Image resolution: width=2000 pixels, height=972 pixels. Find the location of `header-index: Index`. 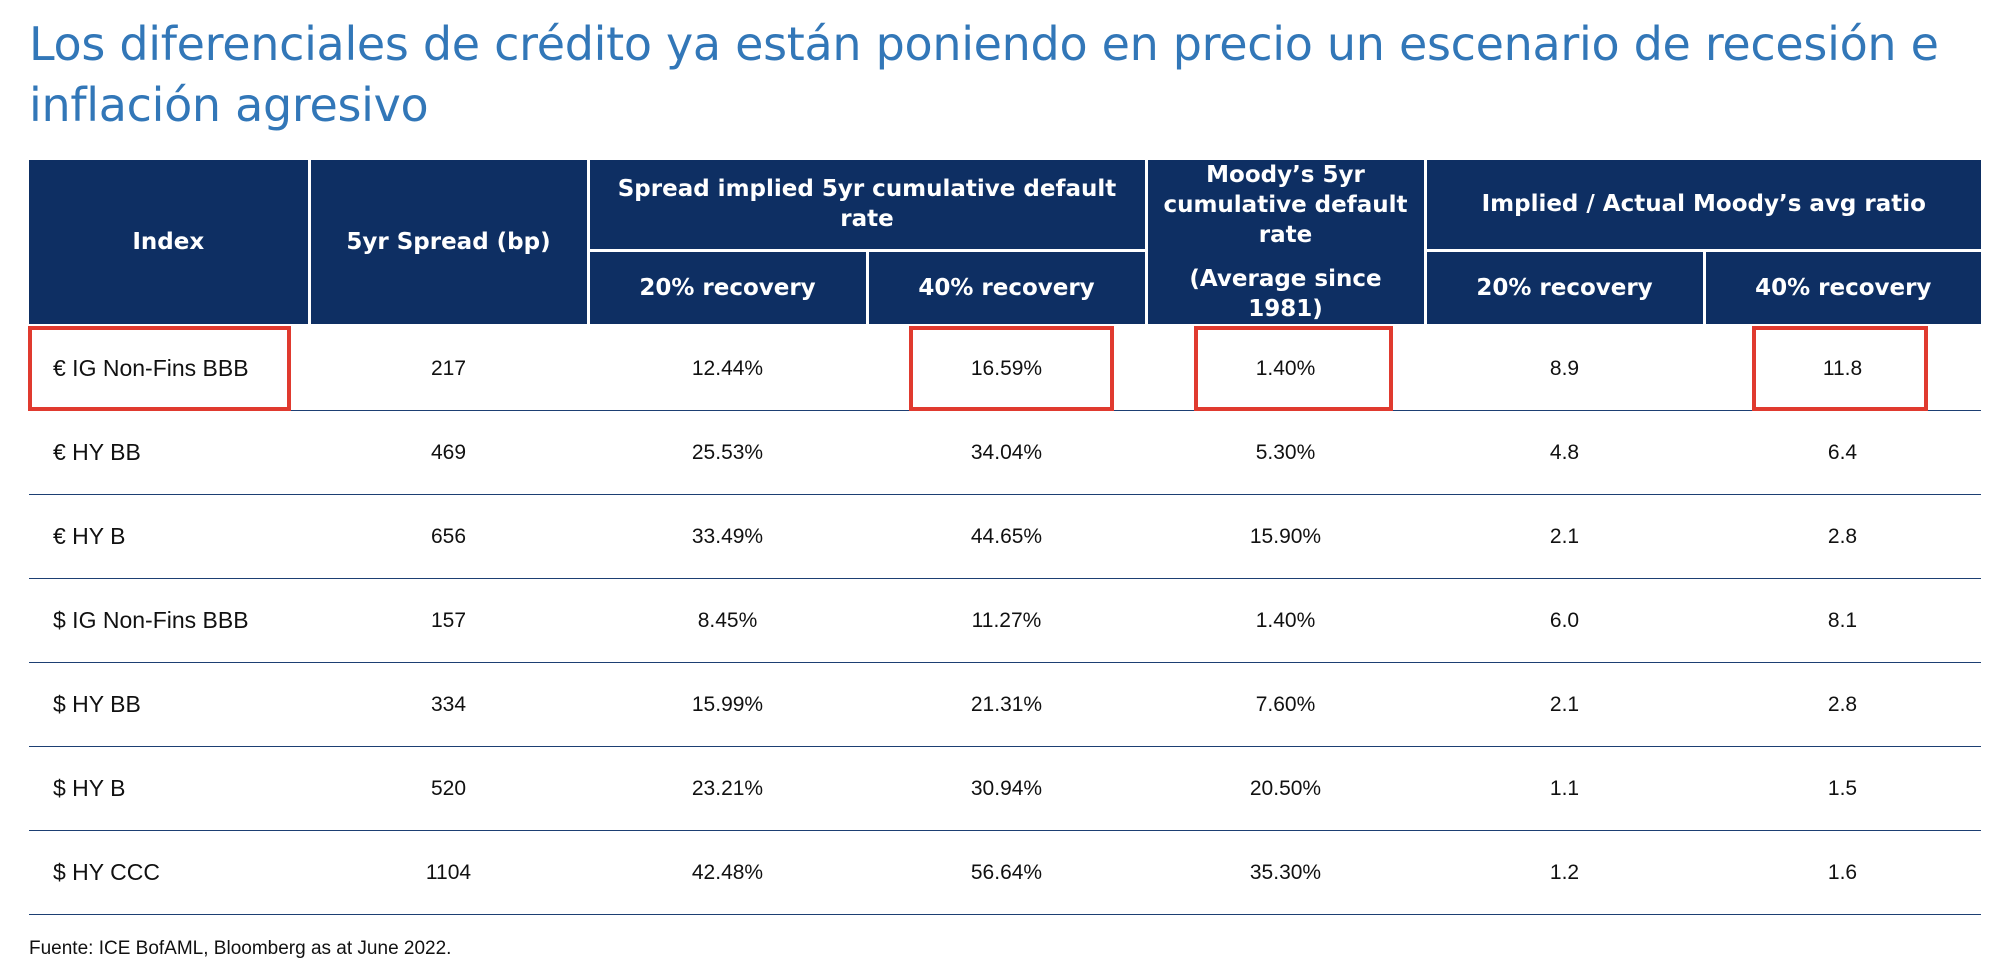

header-index: Index is located at coordinates (170, 243).